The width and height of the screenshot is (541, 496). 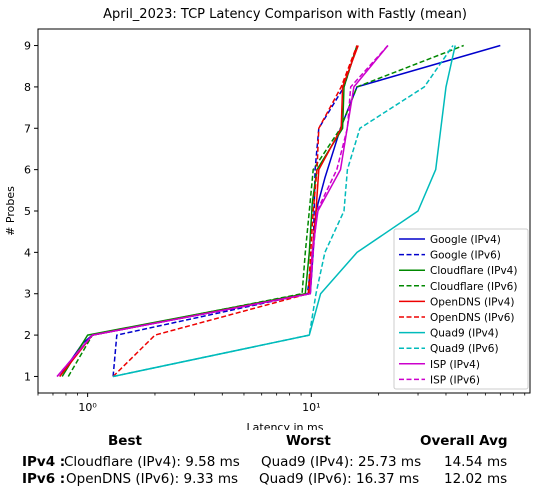 What do you see at coordinates (285, 425) in the screenshot?
I see `x-axis-label: Latency in ms` at bounding box center [285, 425].